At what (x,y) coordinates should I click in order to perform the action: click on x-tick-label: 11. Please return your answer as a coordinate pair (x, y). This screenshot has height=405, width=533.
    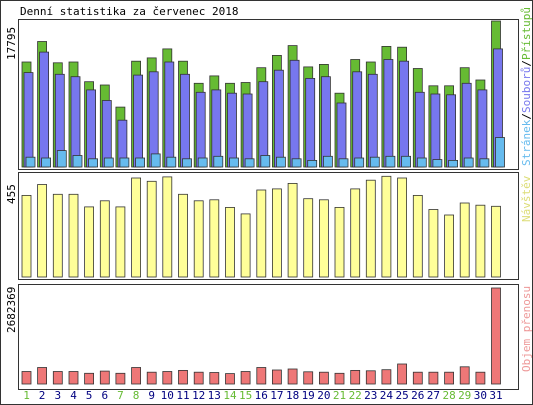
    Looking at the image, I should click on (182, 395).